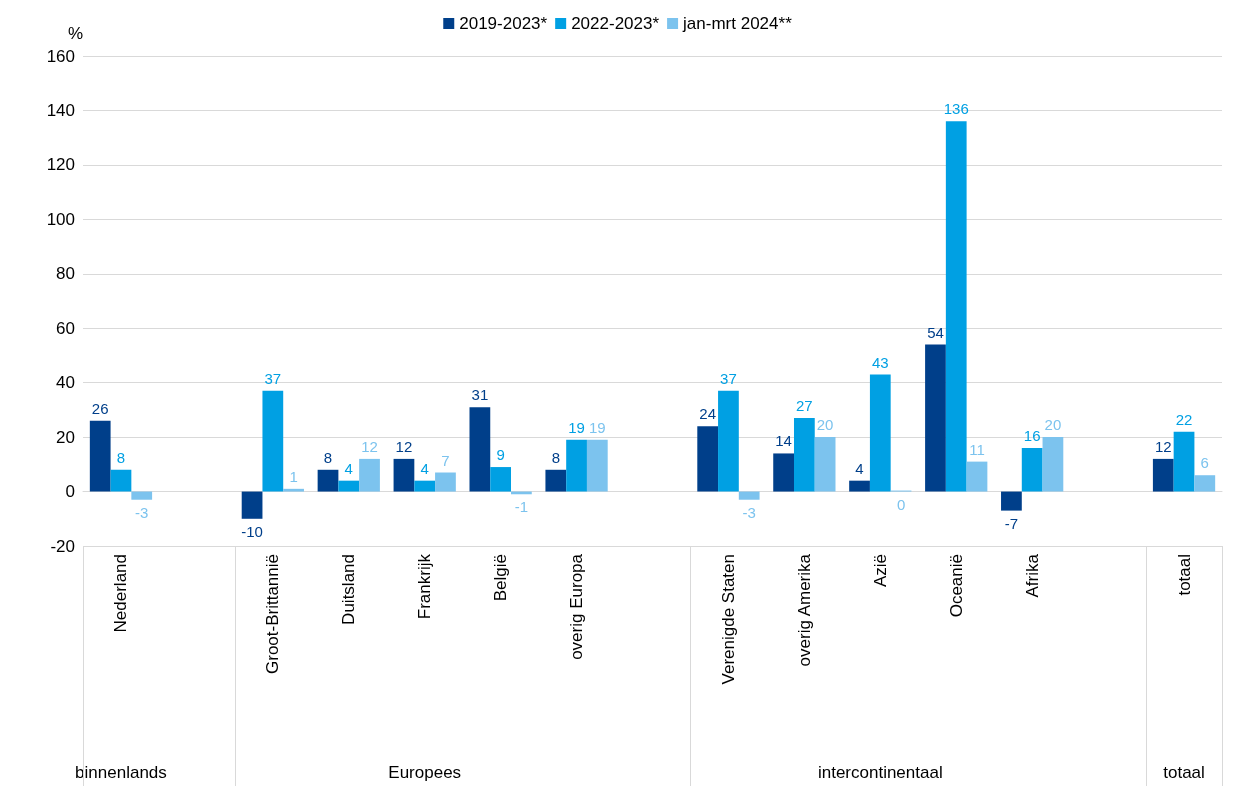 The width and height of the screenshot is (1235, 794). Describe the element at coordinates (60, 219) in the screenshot. I see `y-tick-label: 100` at that location.